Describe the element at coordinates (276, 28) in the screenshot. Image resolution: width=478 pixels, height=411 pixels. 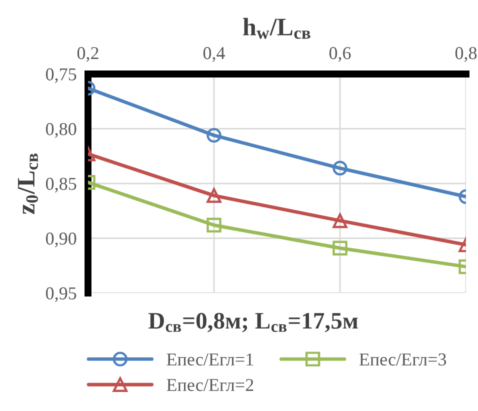
I see `x-axis-title: h$_{w}$/L$_{св}$` at that location.